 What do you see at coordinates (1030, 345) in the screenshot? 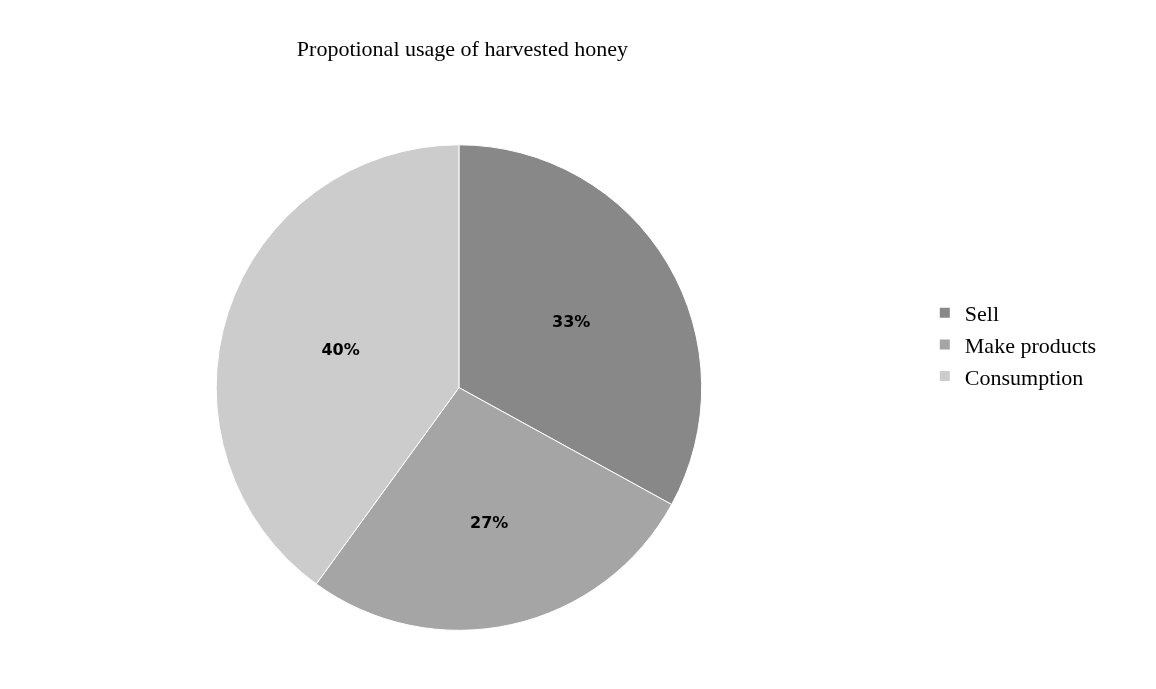
I see `legend-label: Make products` at bounding box center [1030, 345].